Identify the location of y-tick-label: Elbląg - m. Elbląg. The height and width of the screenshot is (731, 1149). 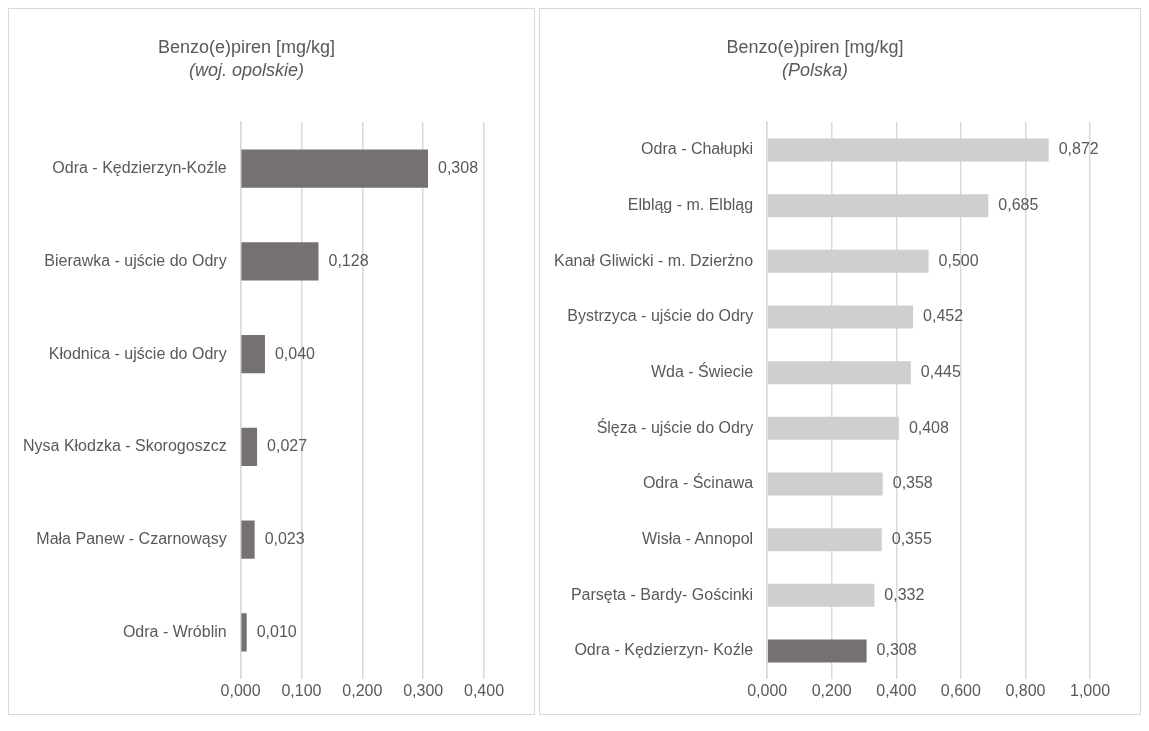
(690, 205).